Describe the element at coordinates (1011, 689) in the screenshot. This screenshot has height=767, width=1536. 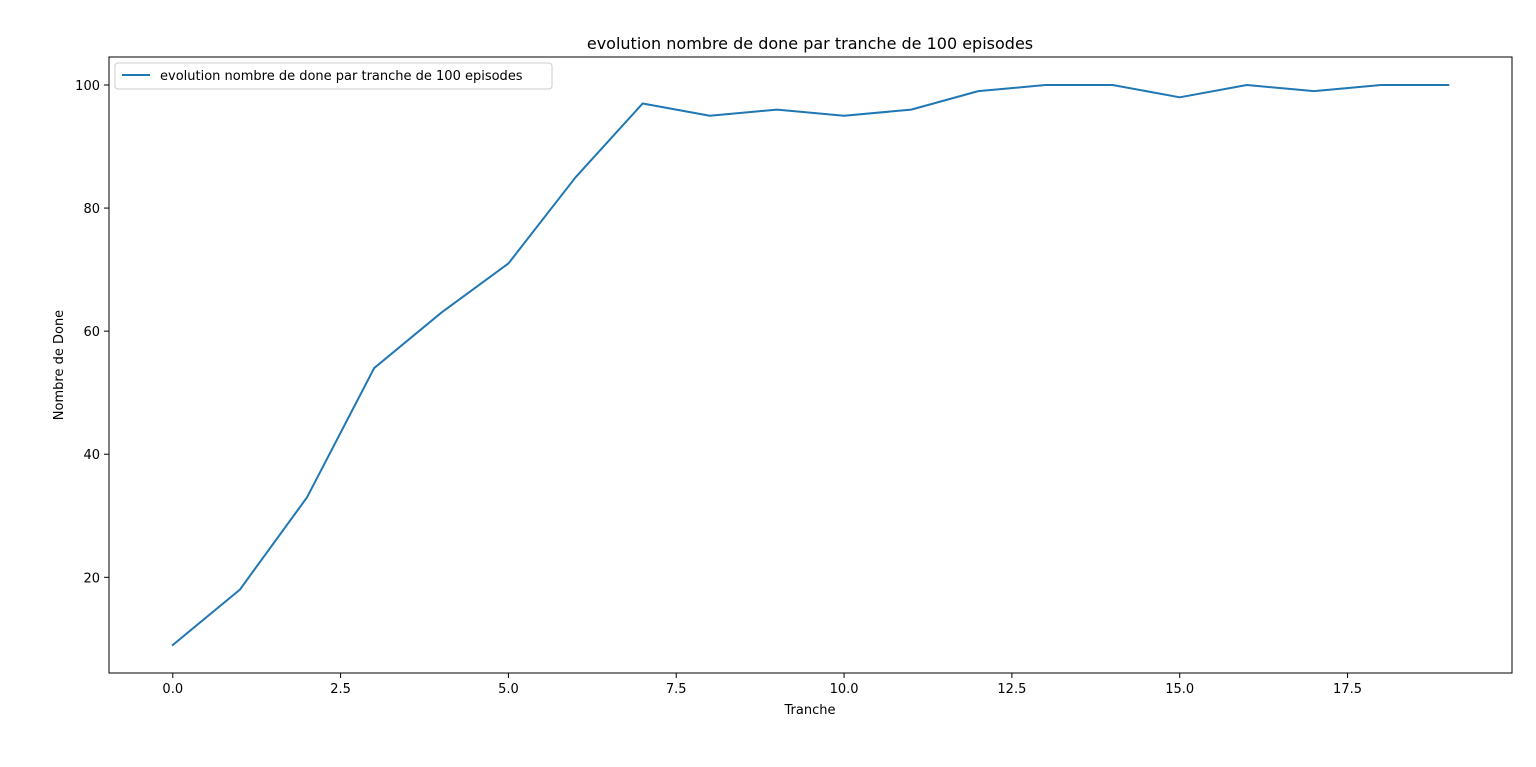
I see `x-tick-label: 12.5` at that location.